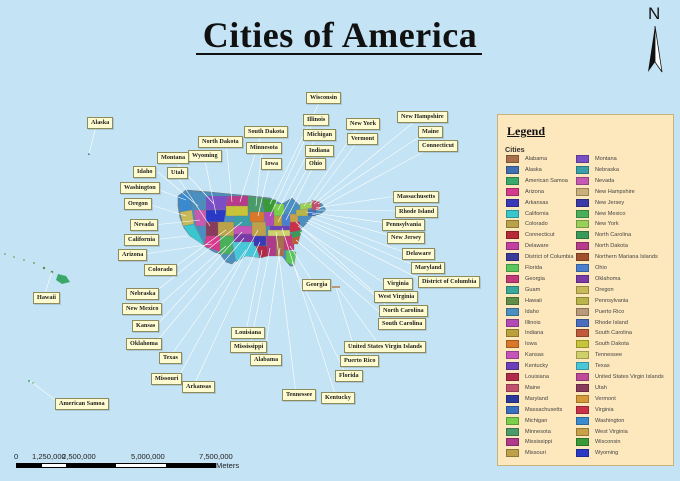  Describe the element at coordinates (417, 212) in the screenshot. I see `callout-rhode-island: Rhode Island` at that location.